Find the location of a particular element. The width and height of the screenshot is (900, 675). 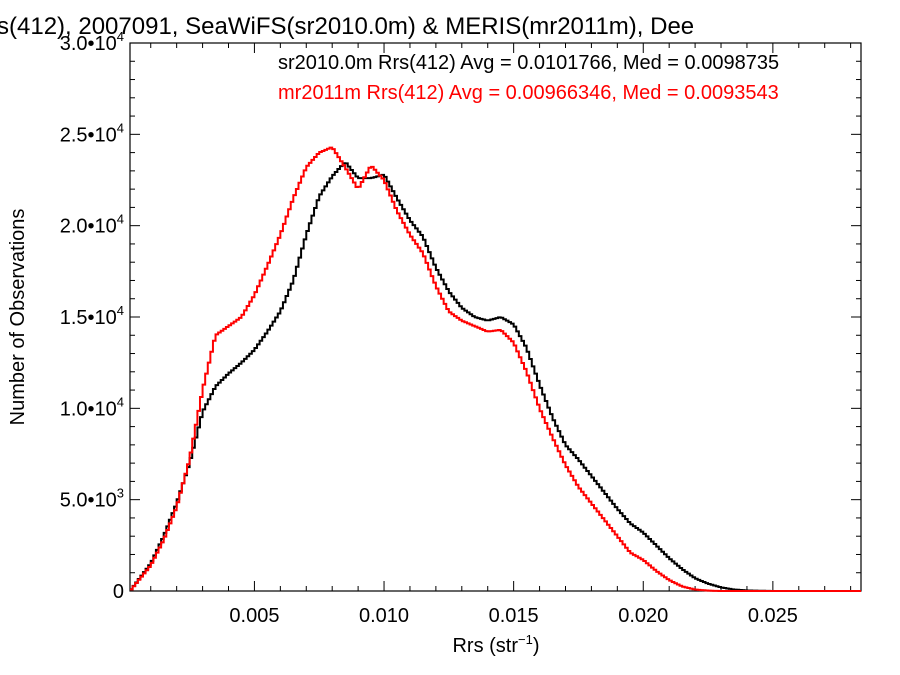

y-tick-label: 3.0•104 is located at coordinates (92, 42).